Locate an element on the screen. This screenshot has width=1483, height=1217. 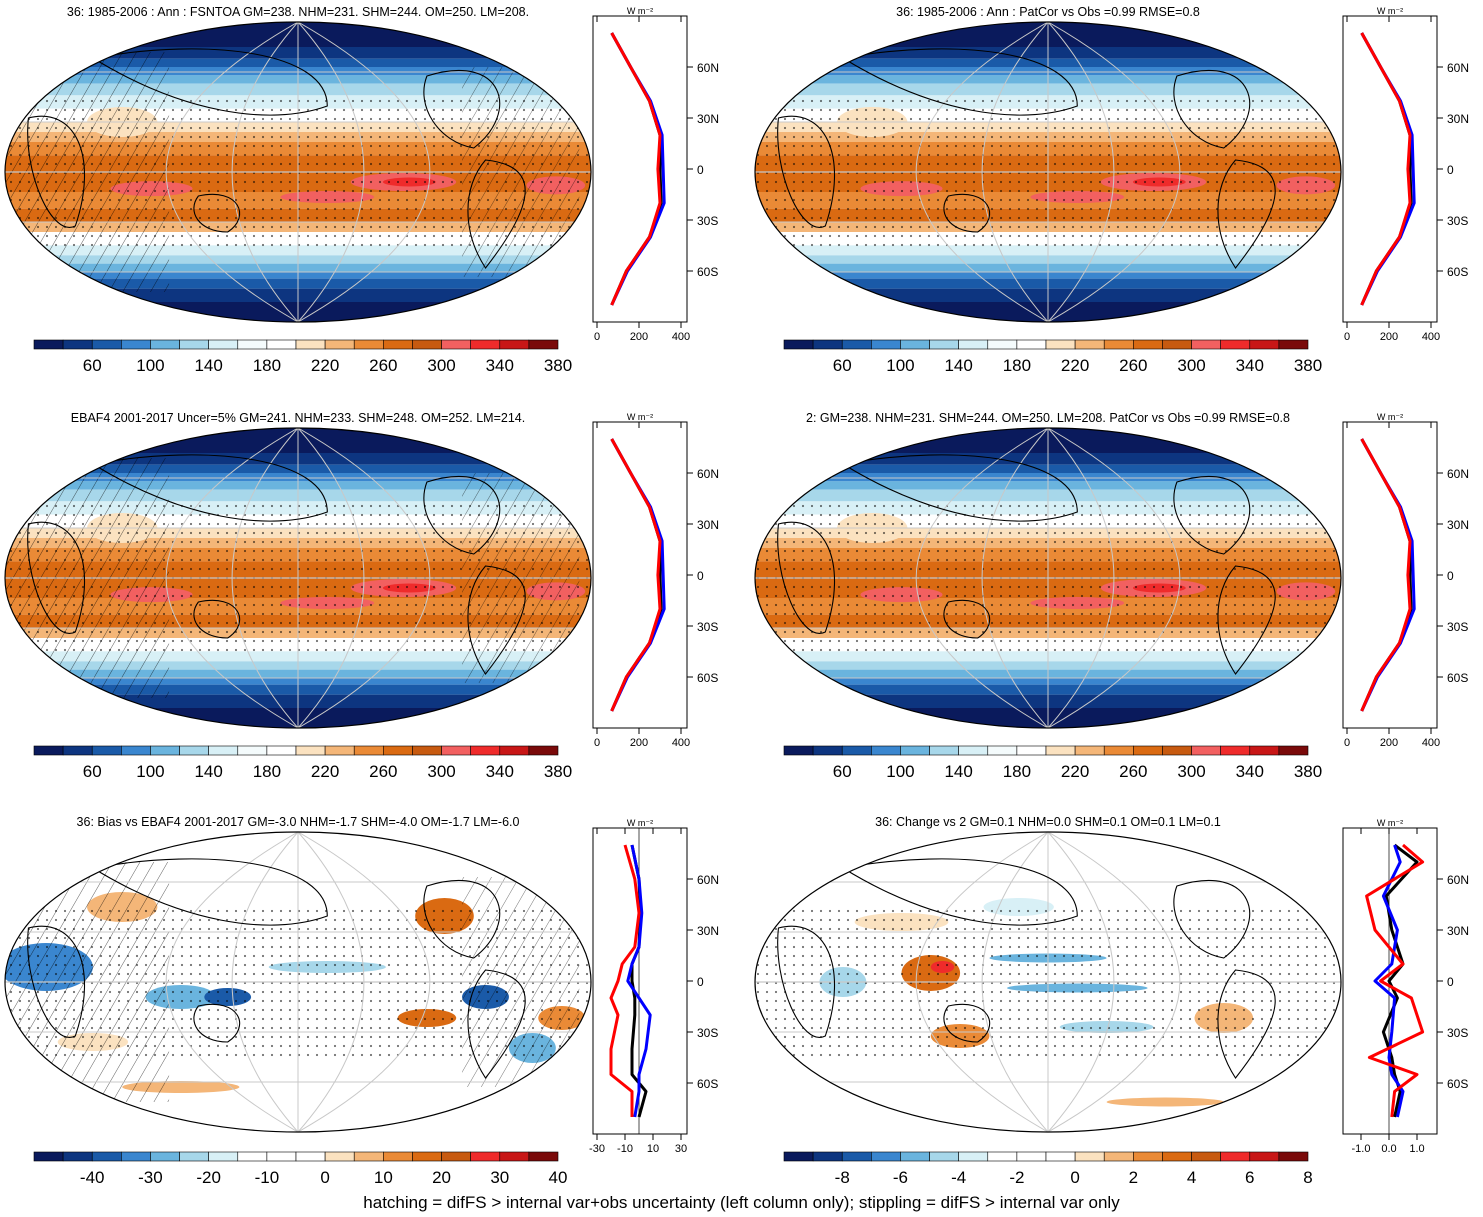
profile-lat-label: 0 is located at coordinates (1450, 982).